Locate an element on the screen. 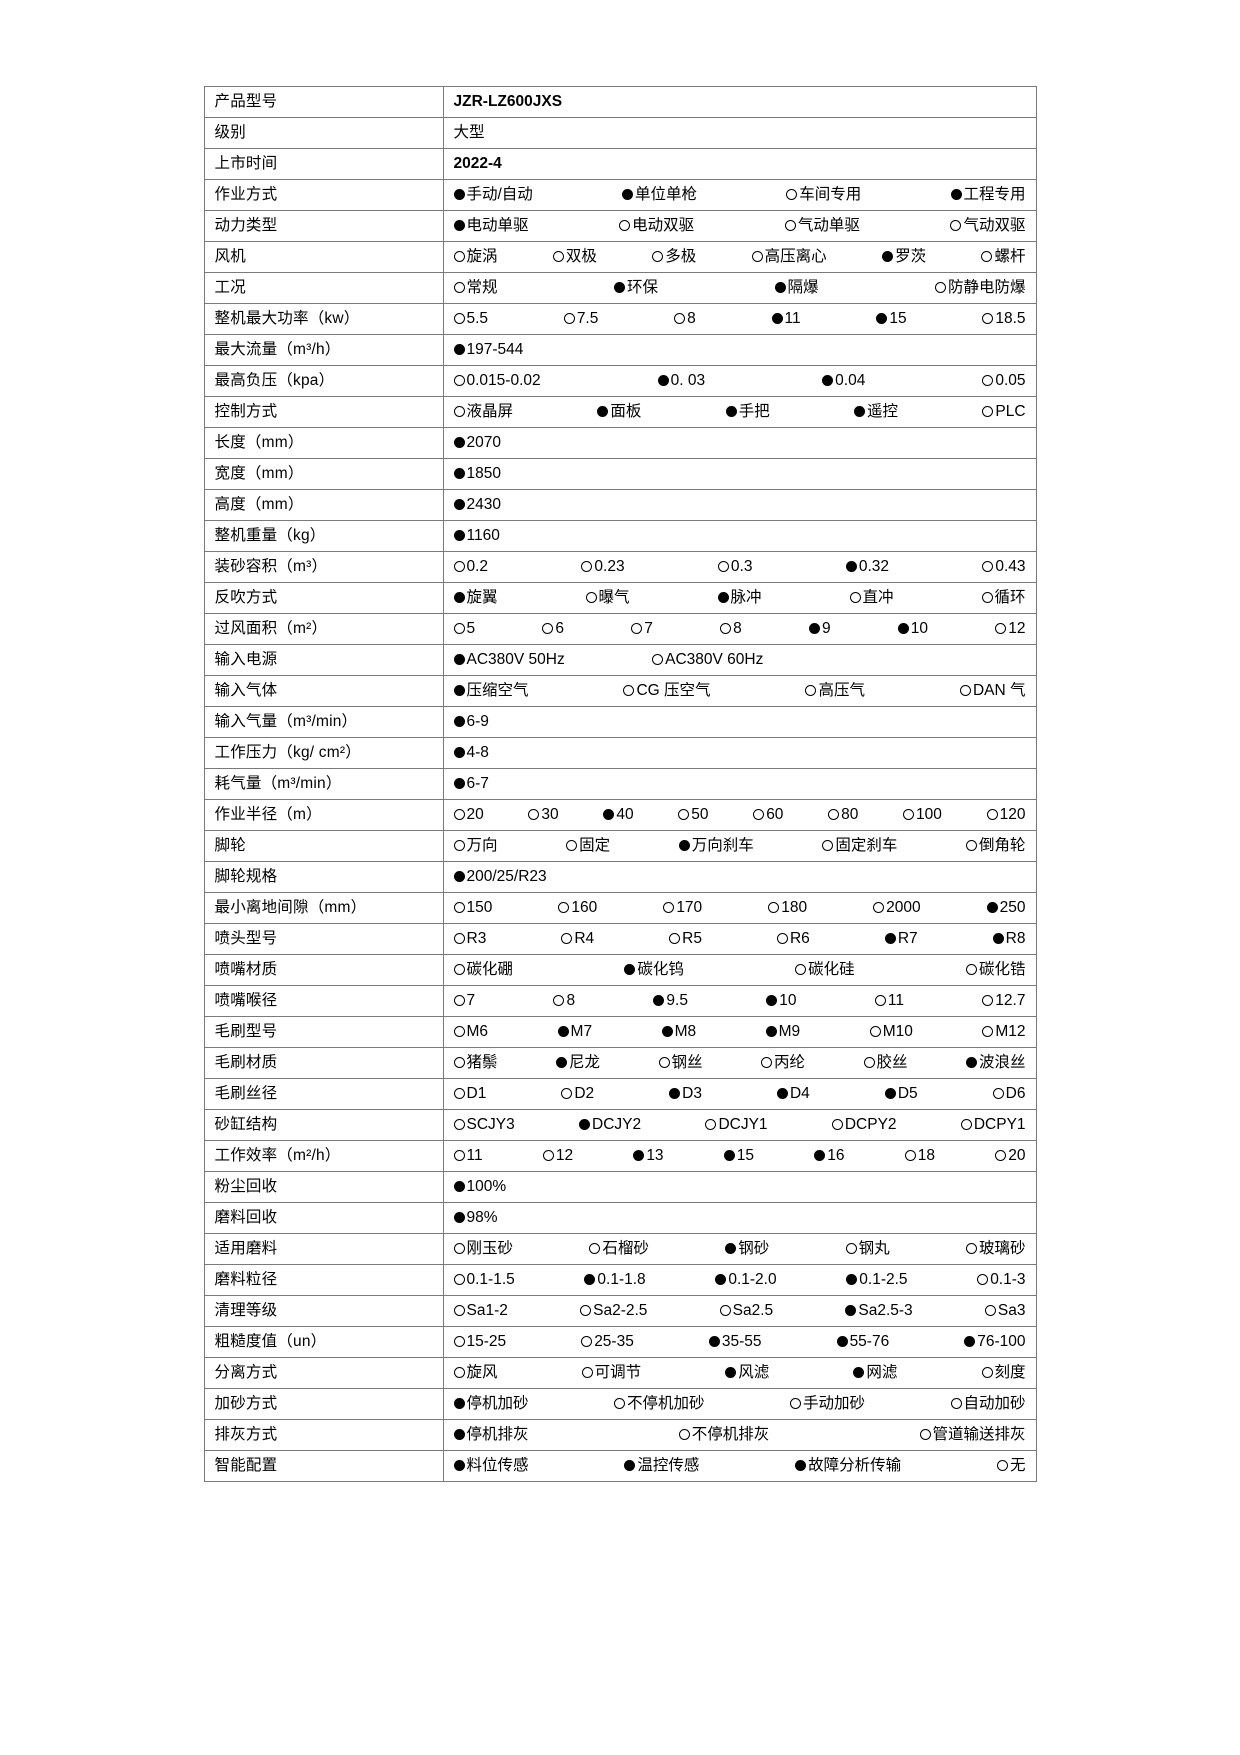 The height and width of the screenshot is (1755, 1240). radio-option: 猪鬃 is located at coordinates (475, 1062).